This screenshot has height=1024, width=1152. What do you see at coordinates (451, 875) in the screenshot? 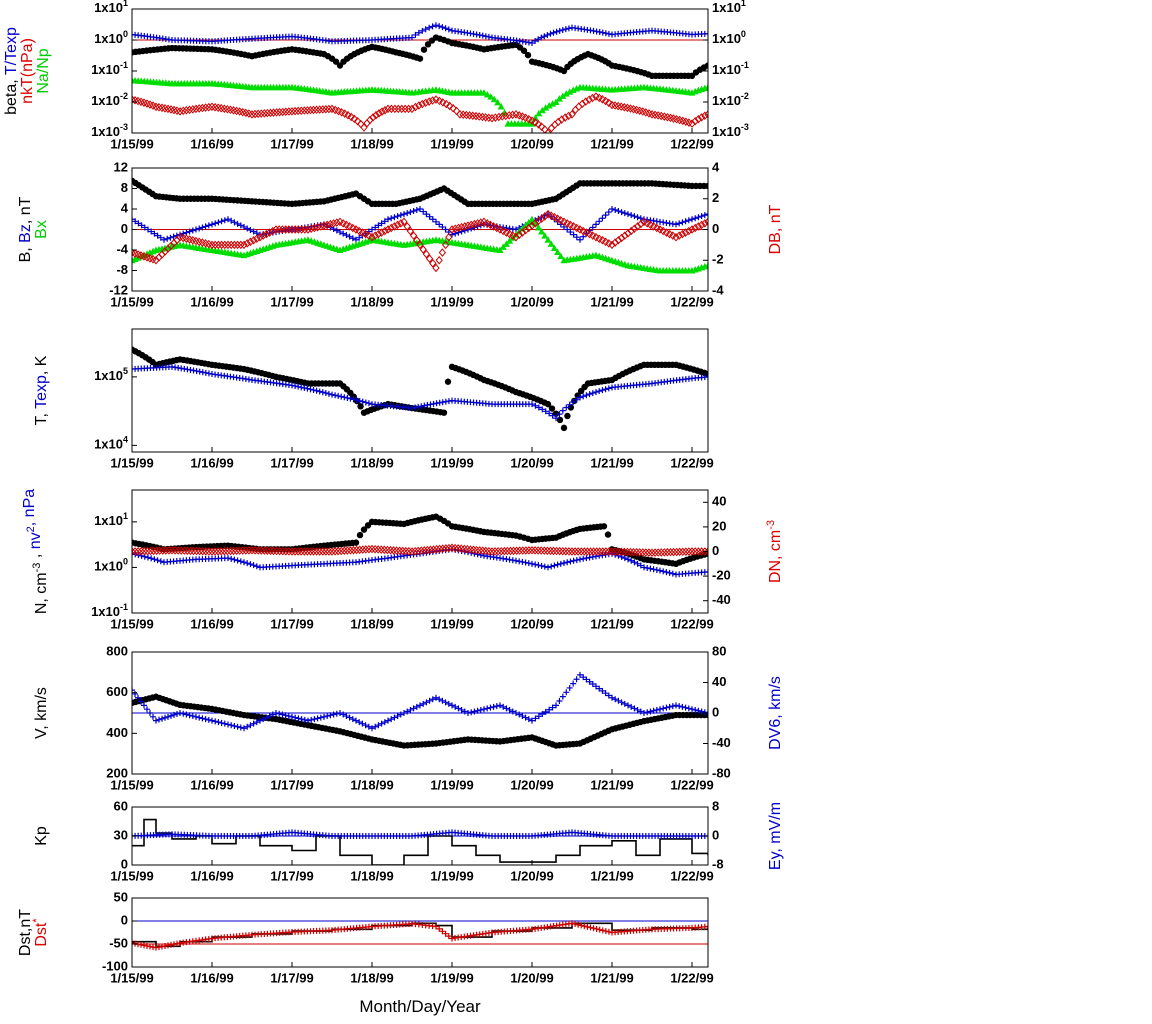
I see `x-tick-label: 1/19/99` at bounding box center [451, 875].